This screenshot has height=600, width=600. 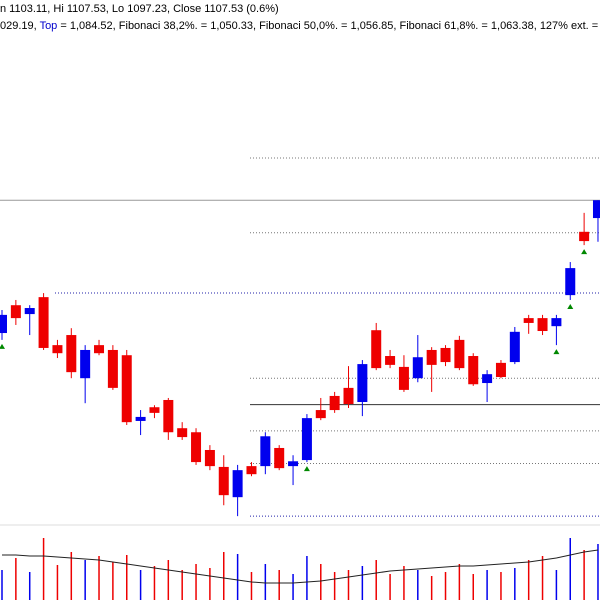 I want to click on header-text: 029.19,, so click(x=20, y=26).